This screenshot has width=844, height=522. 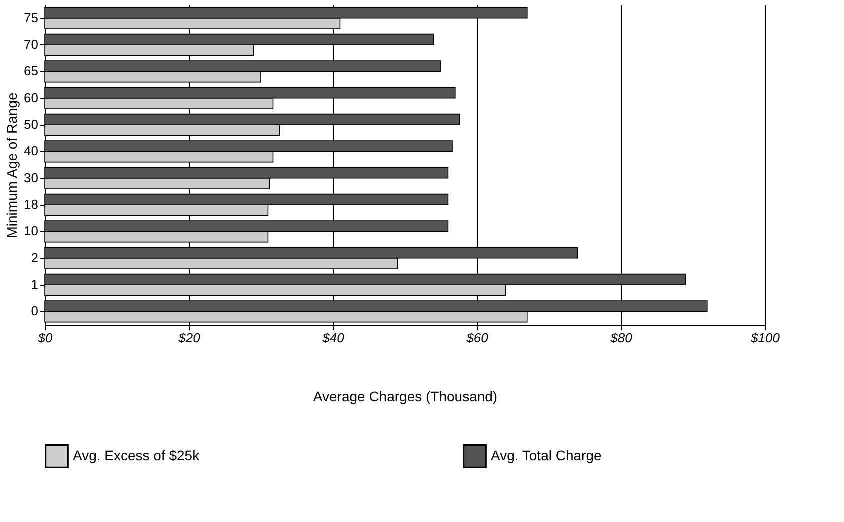 I want to click on x-tick-label: $20, so click(x=190, y=338).